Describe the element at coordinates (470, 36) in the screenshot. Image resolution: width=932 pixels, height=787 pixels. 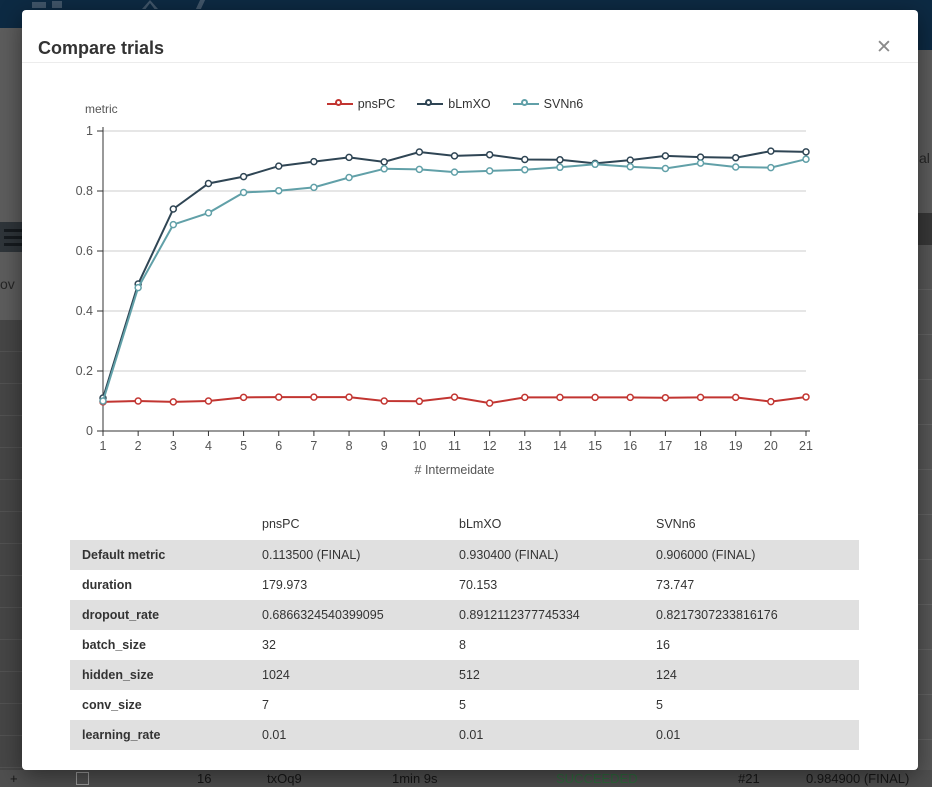
I see `modal-header: Compare trials ✕` at that location.